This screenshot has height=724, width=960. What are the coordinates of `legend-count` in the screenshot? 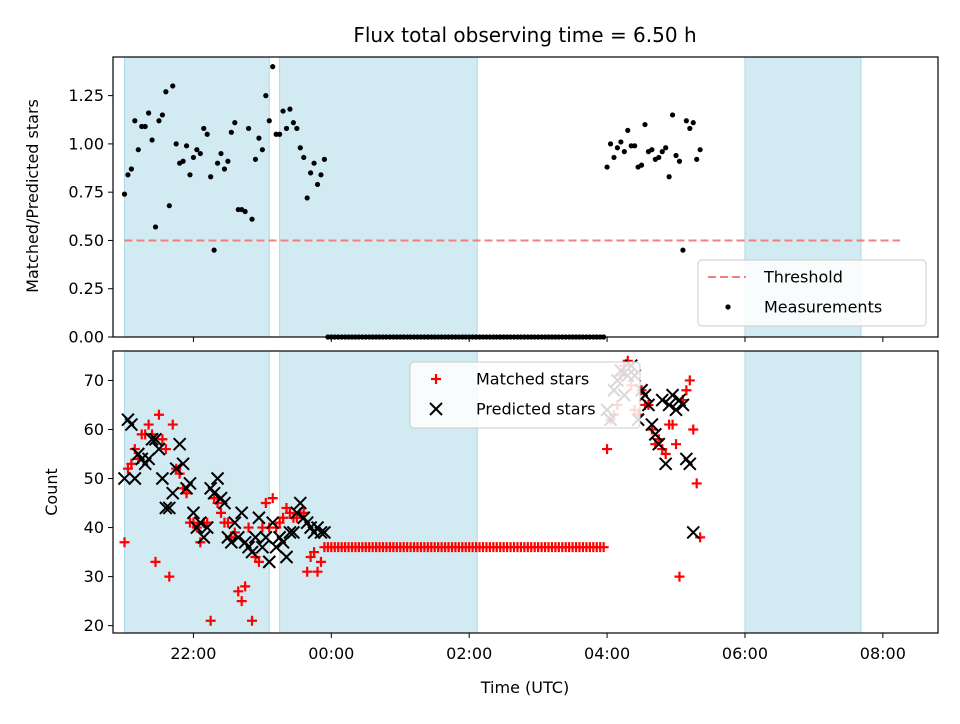 It's located at (525, 395).